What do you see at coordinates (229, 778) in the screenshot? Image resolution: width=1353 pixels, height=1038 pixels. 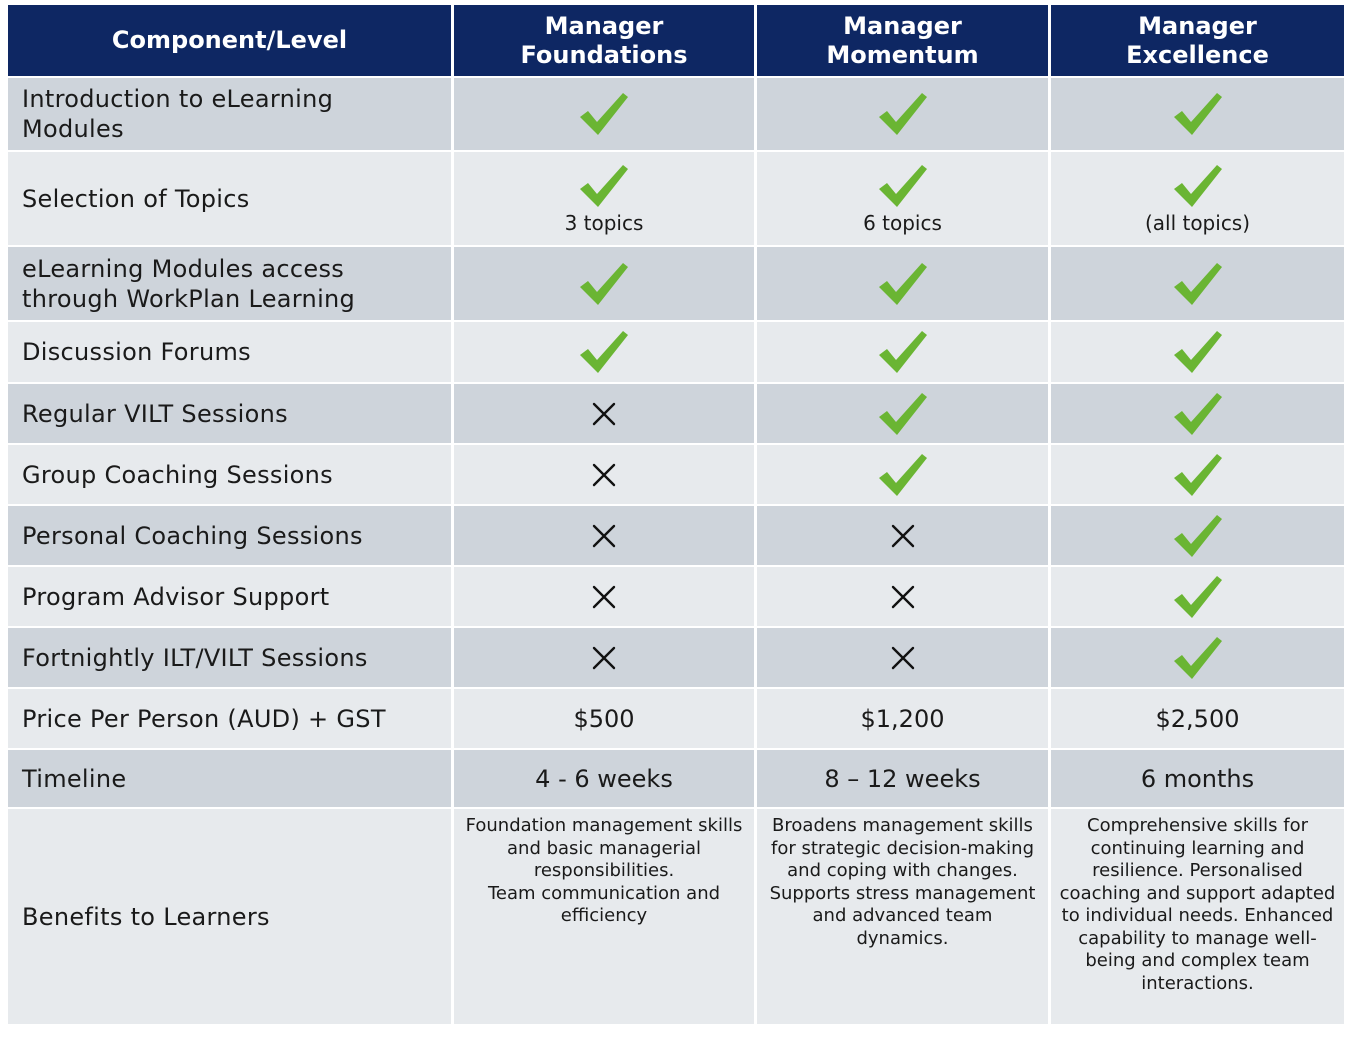 I see `row-label: Timeline` at bounding box center [229, 778].